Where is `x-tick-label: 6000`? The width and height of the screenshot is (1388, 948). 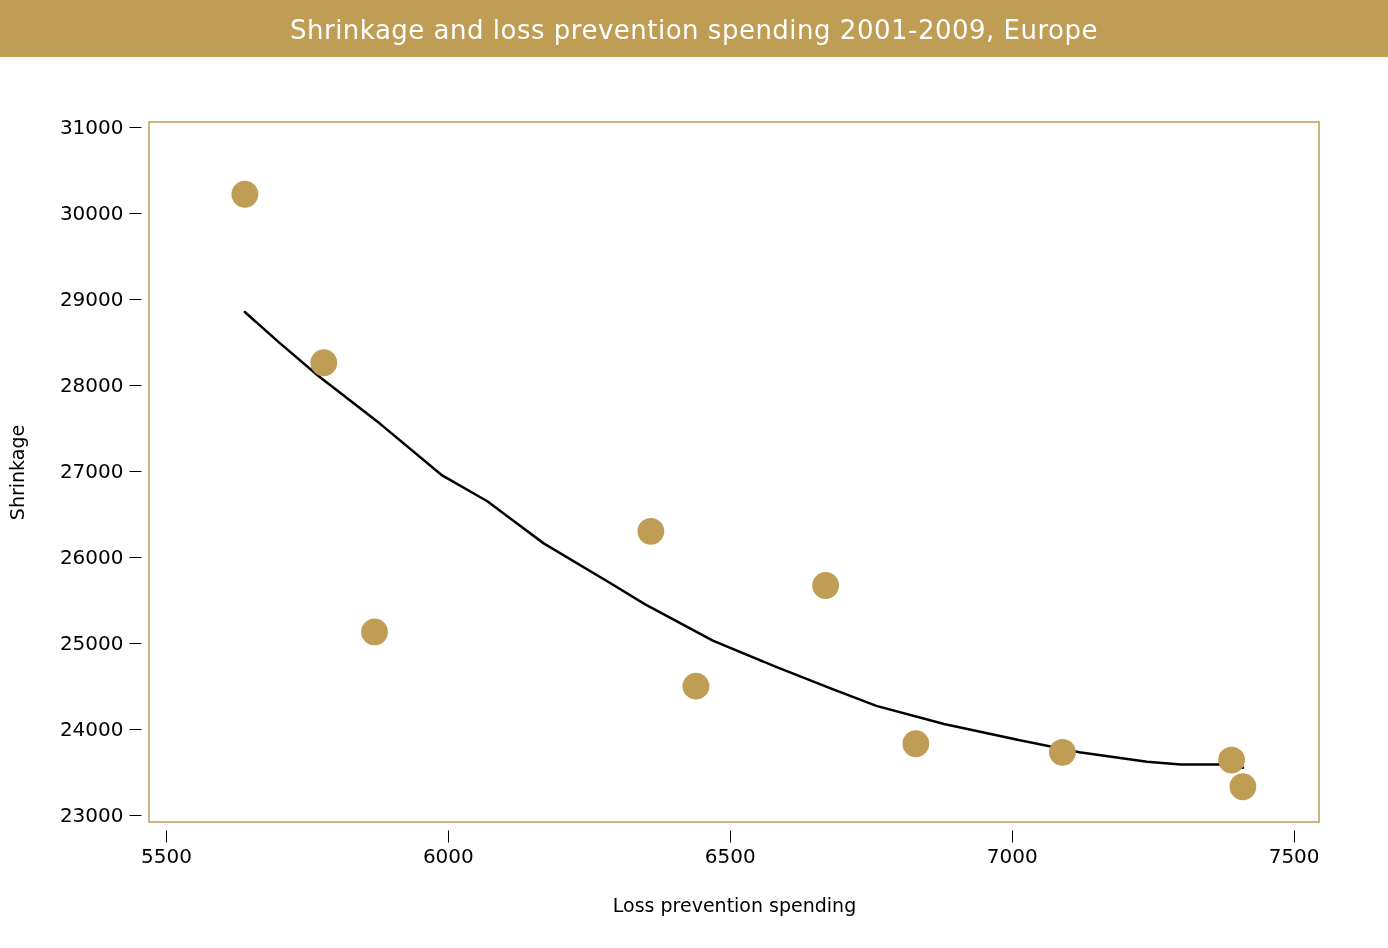
x-tick-label: 6000 is located at coordinates (448, 855).